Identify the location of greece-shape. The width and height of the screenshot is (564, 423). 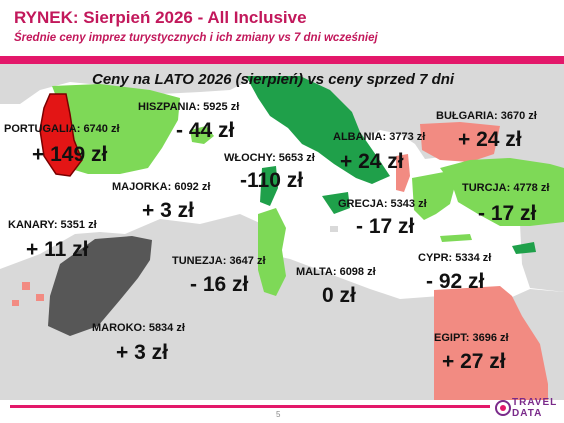
(434, 196).